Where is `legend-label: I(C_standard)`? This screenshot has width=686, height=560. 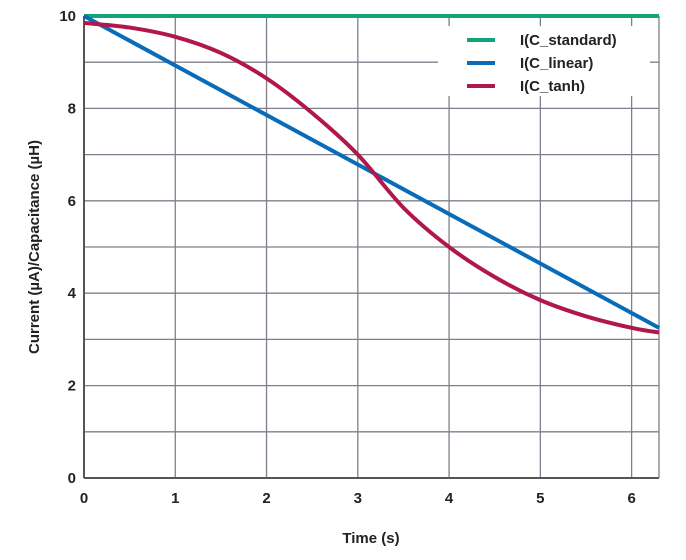 legend-label: I(C_standard) is located at coordinates (568, 40).